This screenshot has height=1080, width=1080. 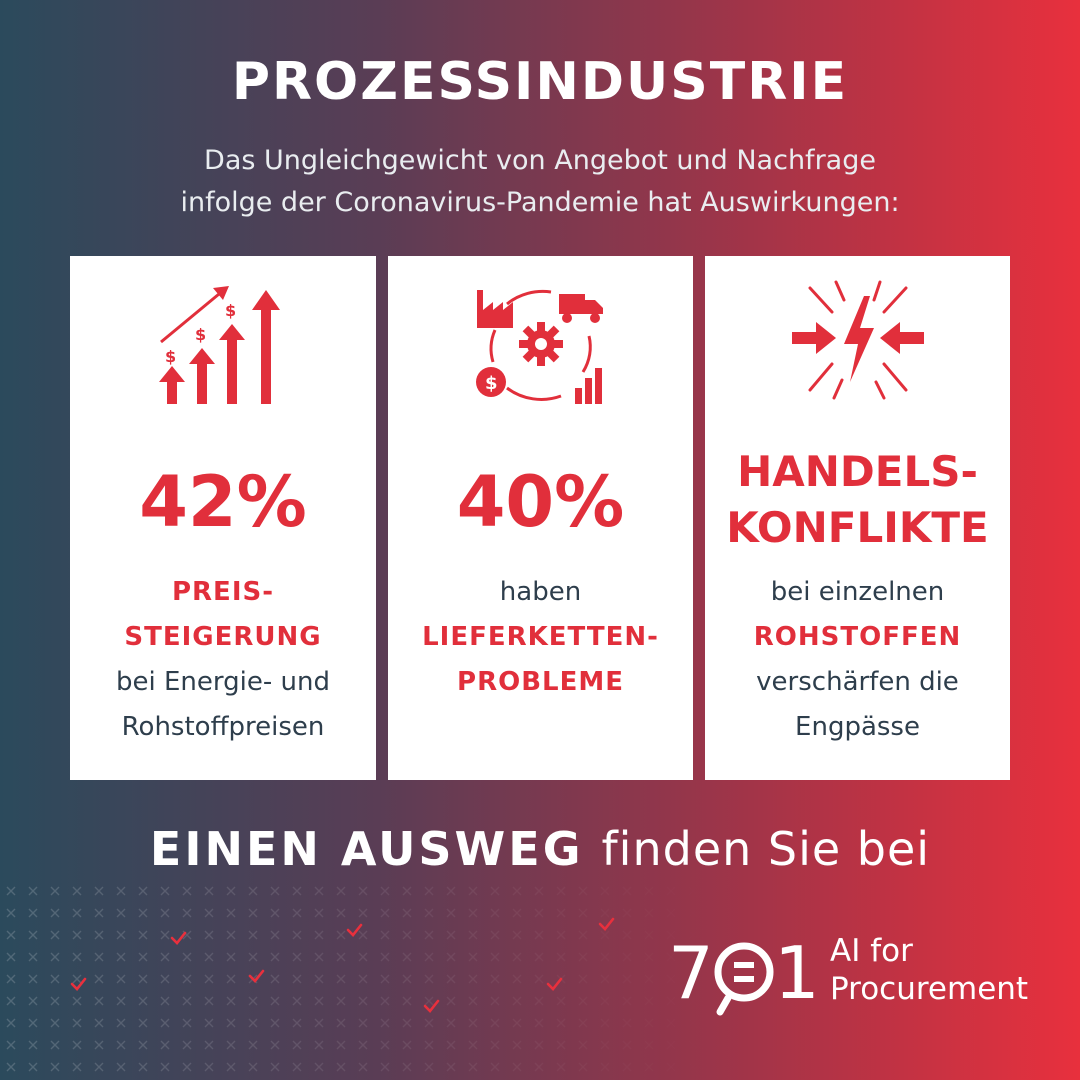 What do you see at coordinates (540, 82) in the screenshot?
I see `page-title: PROZESSINDUSTRIE` at bounding box center [540, 82].